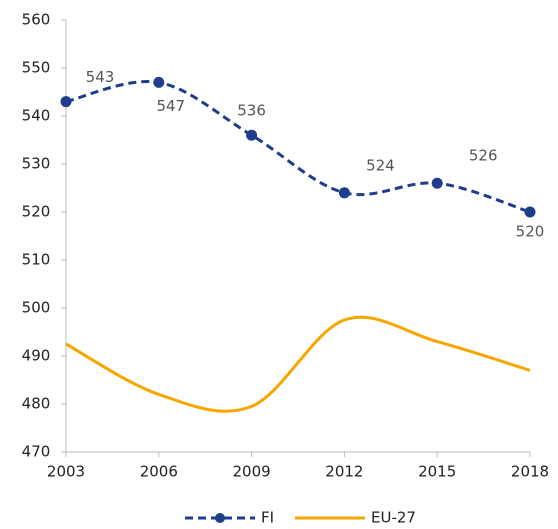 This screenshot has height=529, width=558. What do you see at coordinates (252, 472) in the screenshot?
I see `x-tick-label: 2009` at bounding box center [252, 472].